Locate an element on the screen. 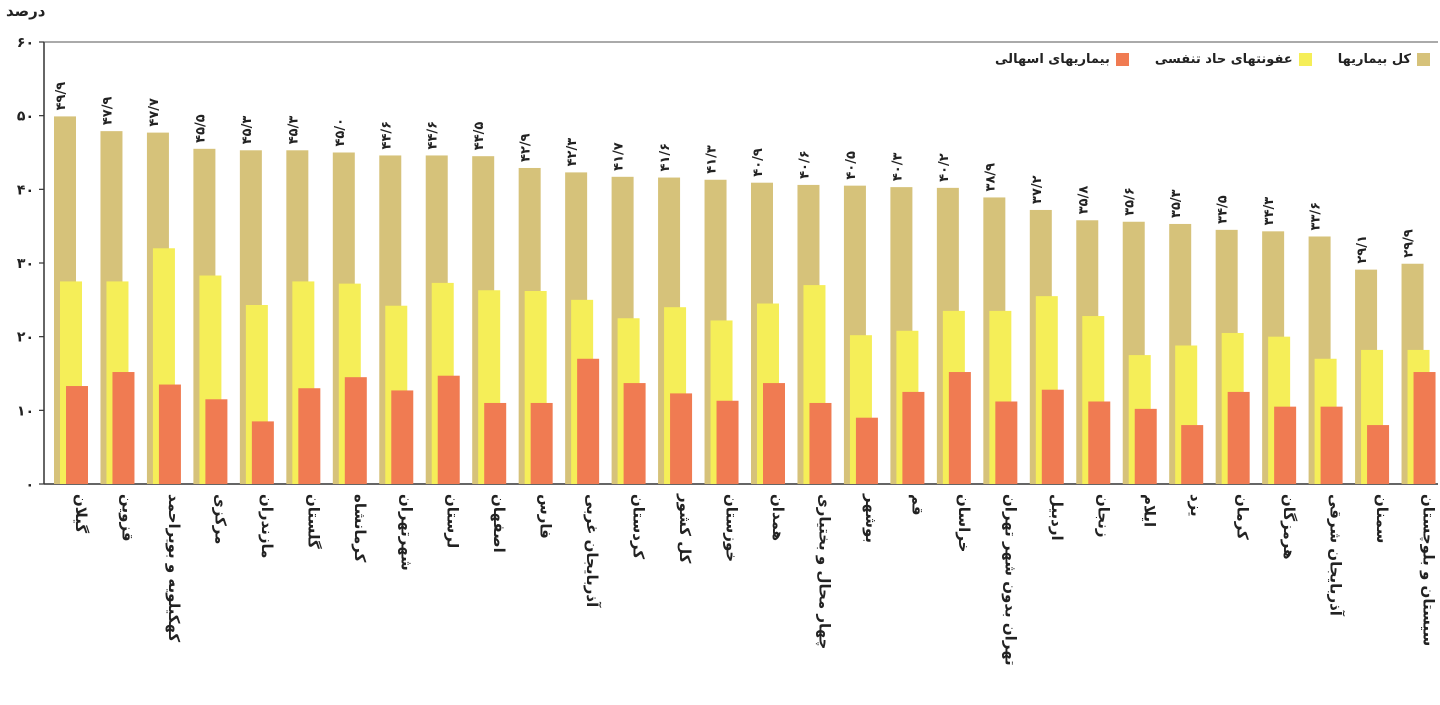 The image size is (1440, 705). category-label: تهران بدون شهر تهران is located at coordinates (1010, 580).